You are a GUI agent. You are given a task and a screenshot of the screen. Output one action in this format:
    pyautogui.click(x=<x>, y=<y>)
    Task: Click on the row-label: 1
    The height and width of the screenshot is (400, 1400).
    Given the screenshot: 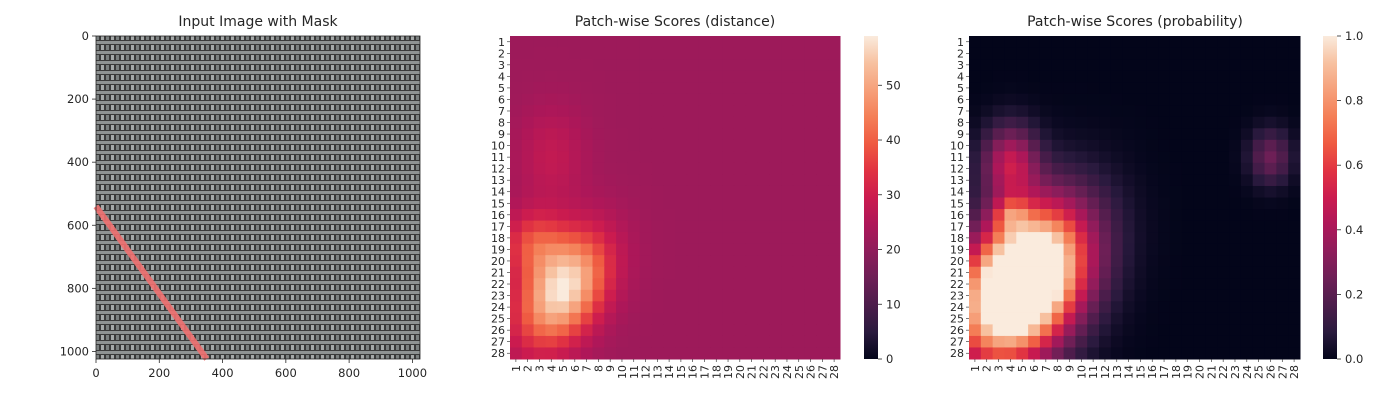 What is the action you would take?
    pyautogui.click(x=960, y=42)
    